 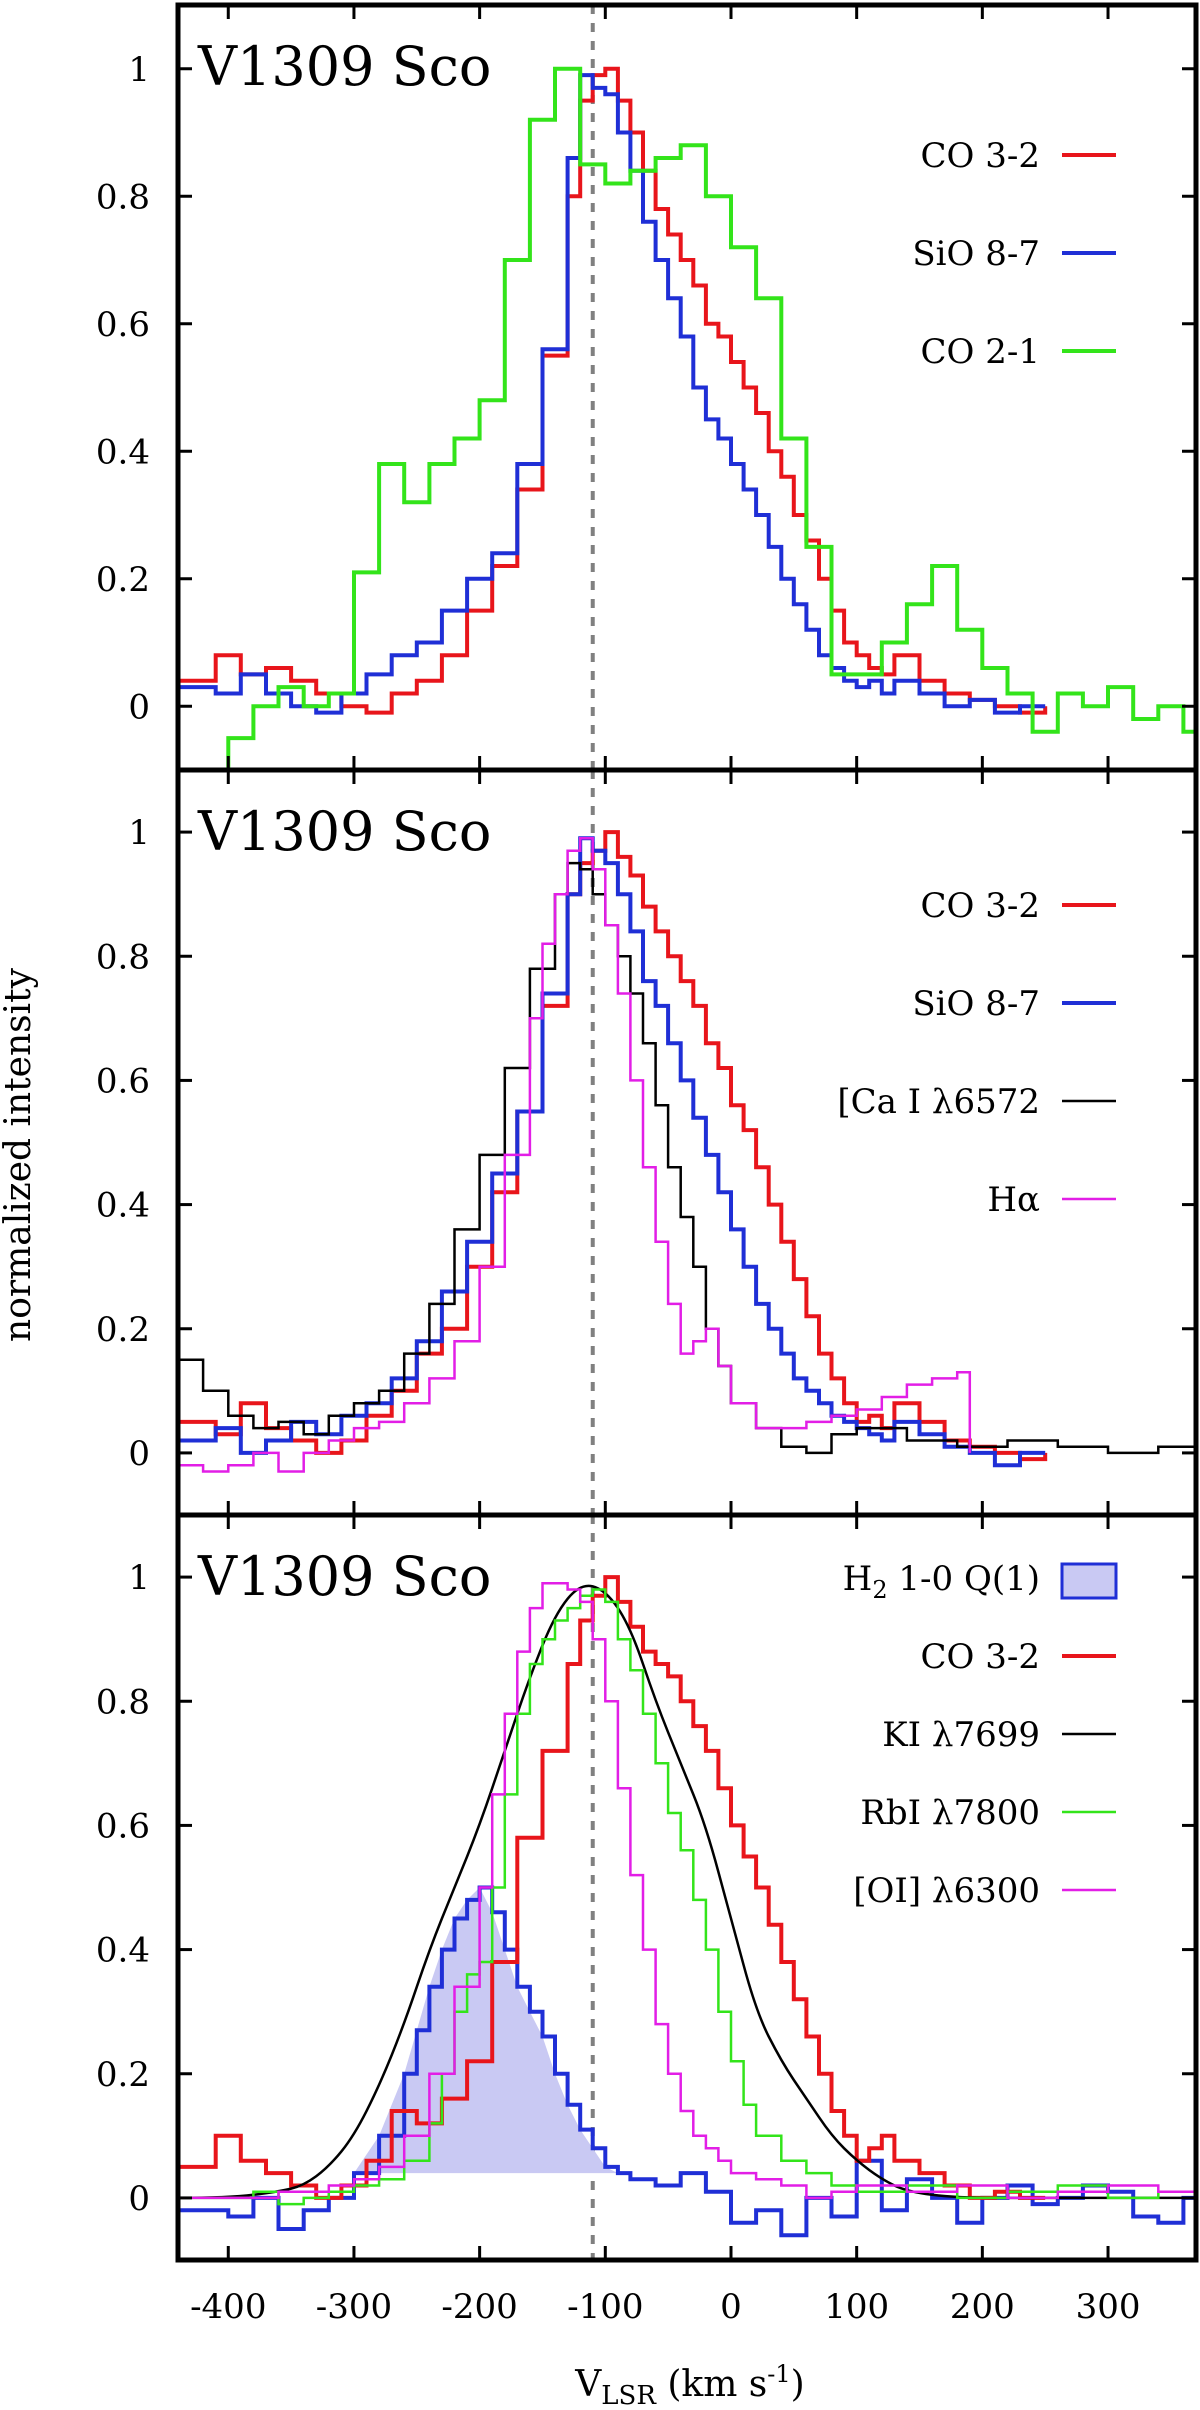 I want to click on x-axis-title-close: ), so click(x=798, y=2384).